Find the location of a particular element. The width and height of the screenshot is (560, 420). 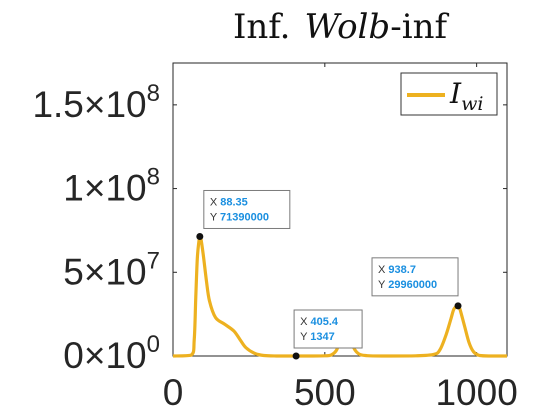

legend-entry: Iwi is located at coordinates (466, 96).